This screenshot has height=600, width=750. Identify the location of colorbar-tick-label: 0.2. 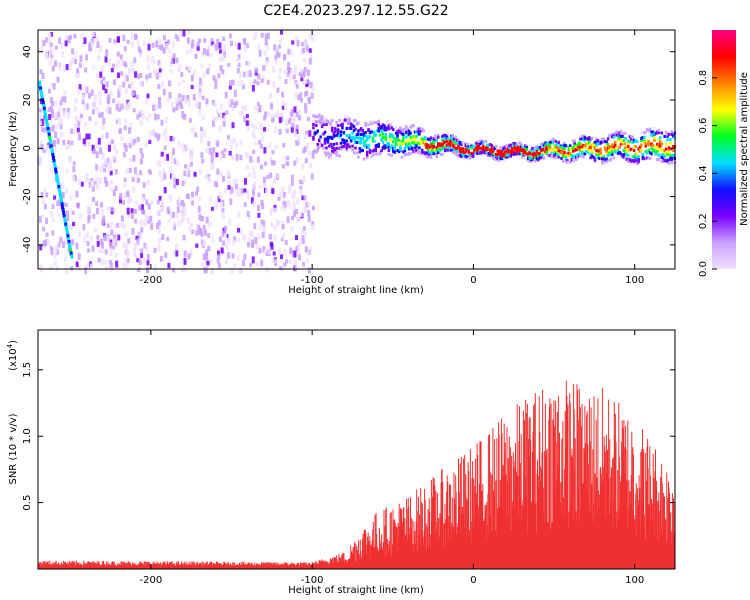
(703, 221).